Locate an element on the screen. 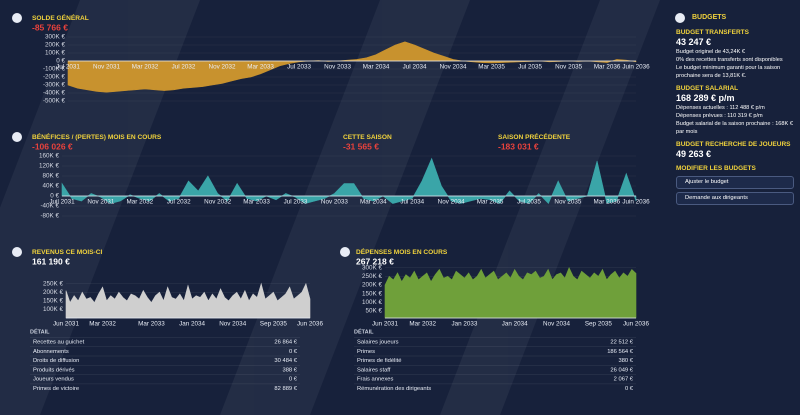 The image size is (800, 415). y-tick-label: 300K € is located at coordinates (55, 37).